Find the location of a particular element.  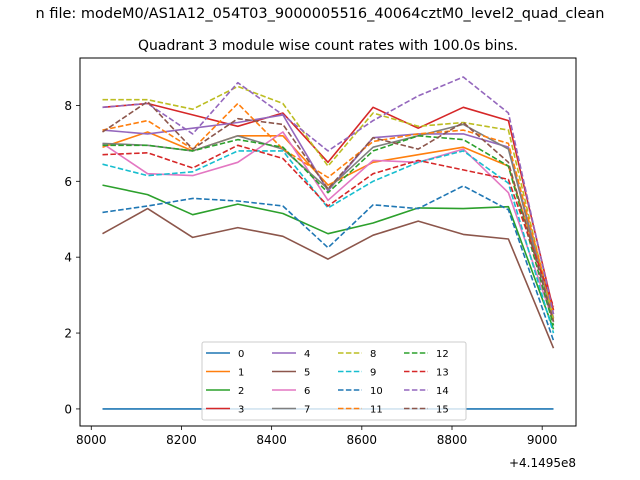

legend-label-10: 10 is located at coordinates (376, 391).